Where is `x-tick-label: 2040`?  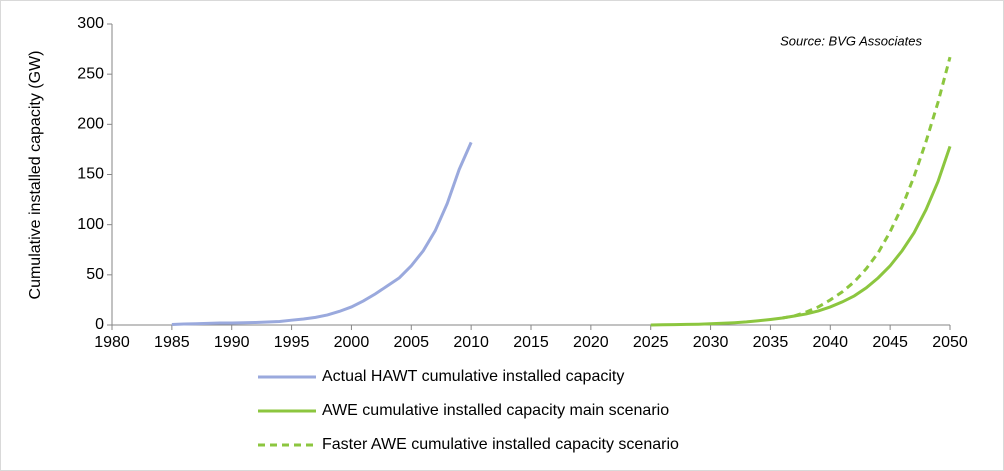
x-tick-label: 2040 is located at coordinates (830, 342).